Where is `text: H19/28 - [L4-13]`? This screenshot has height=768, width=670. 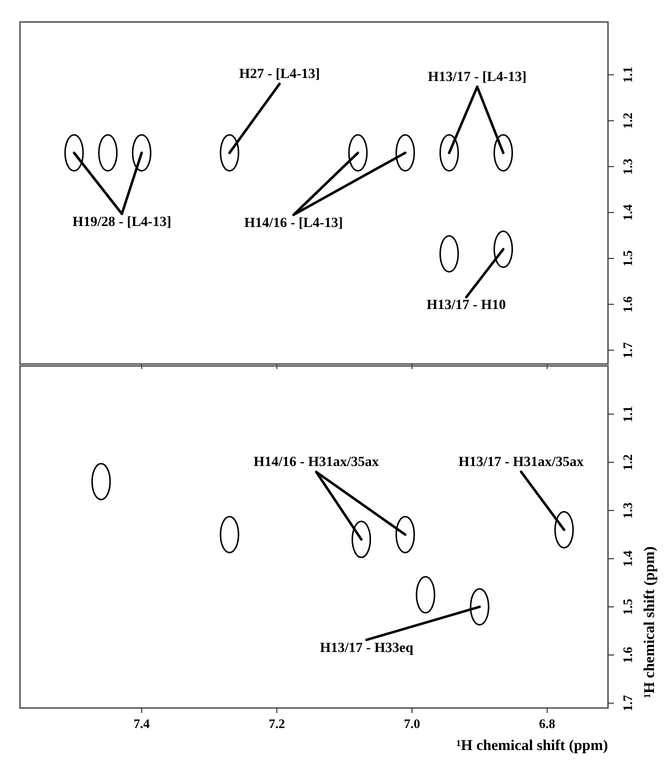 text: H19/28 - [L4-13] is located at coordinates (122, 222).